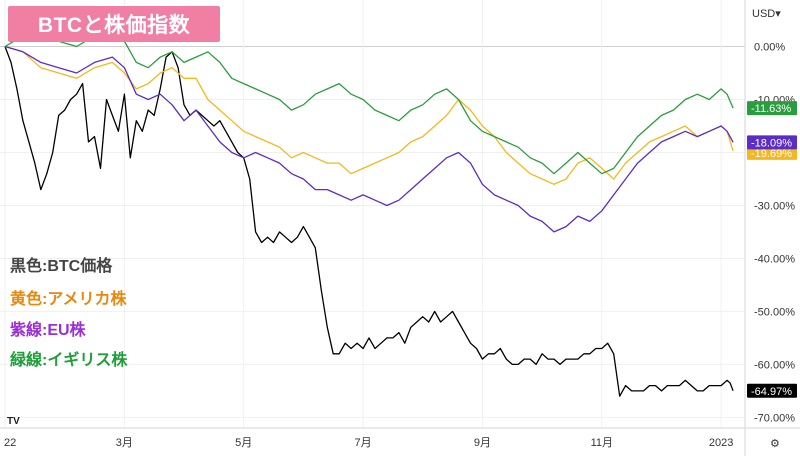 This screenshot has height=456, width=800. I want to click on legend-note-eu: 紫線:EU株, so click(48, 328).